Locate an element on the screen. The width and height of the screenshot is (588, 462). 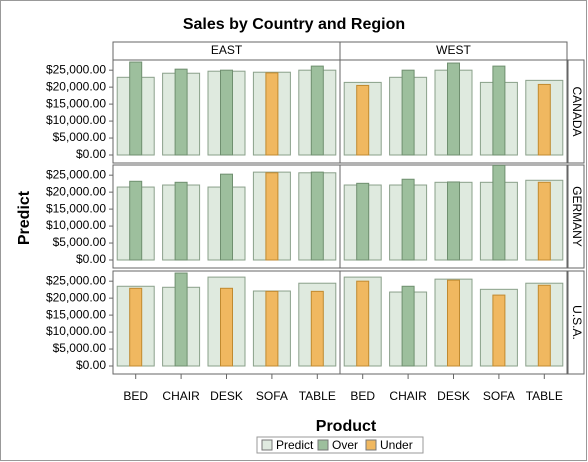
x-axis-title: Product is located at coordinates (346, 426).